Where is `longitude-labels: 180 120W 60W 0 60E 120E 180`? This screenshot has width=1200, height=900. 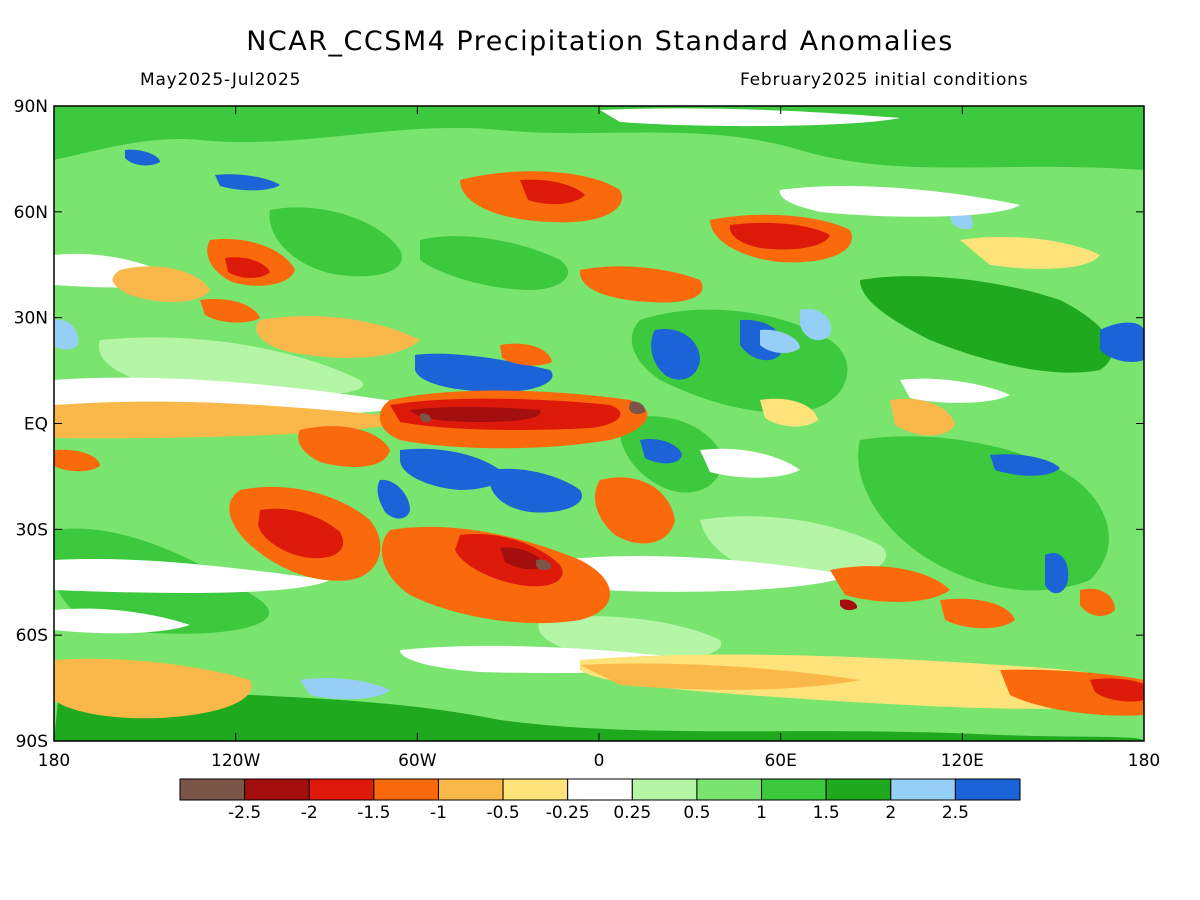 longitude-labels: 180 120W 60W 0 60E 120E 180 is located at coordinates (599, 761).